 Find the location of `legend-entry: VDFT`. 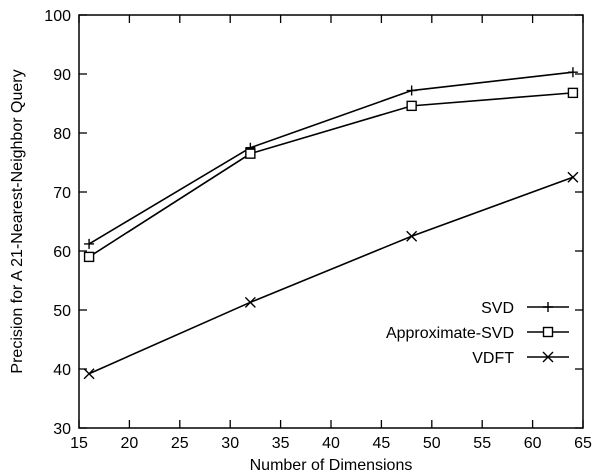

legend-entry: VDFT is located at coordinates (520, 358).